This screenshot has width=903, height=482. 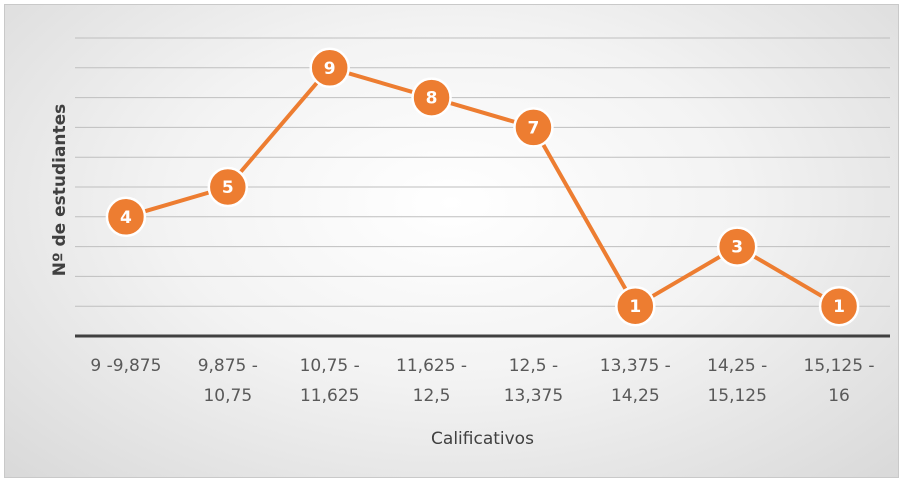 I want to click on data-label: 9, so click(x=330, y=69).